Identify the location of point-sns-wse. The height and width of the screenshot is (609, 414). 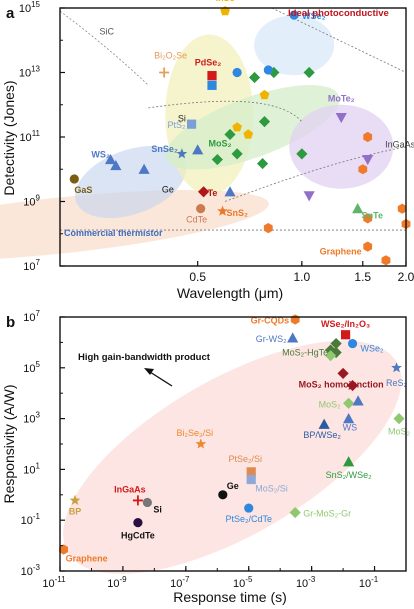
(349, 461).